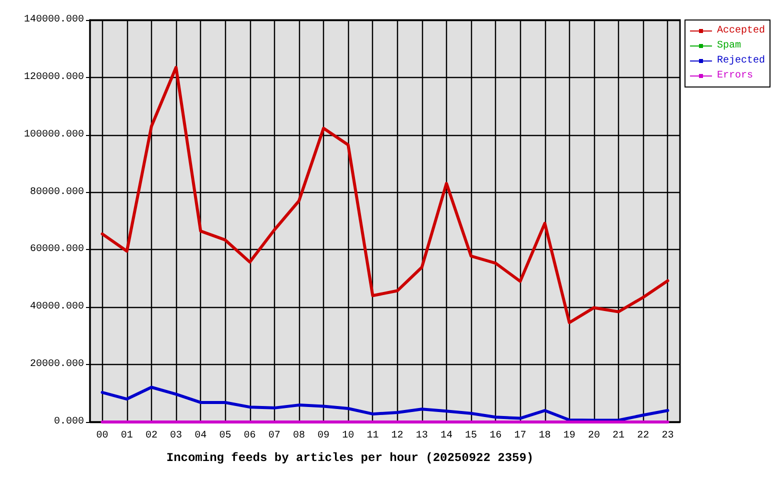 This screenshot has height=480, width=780. I want to click on y-tick-label: 40000.000, so click(57, 307).